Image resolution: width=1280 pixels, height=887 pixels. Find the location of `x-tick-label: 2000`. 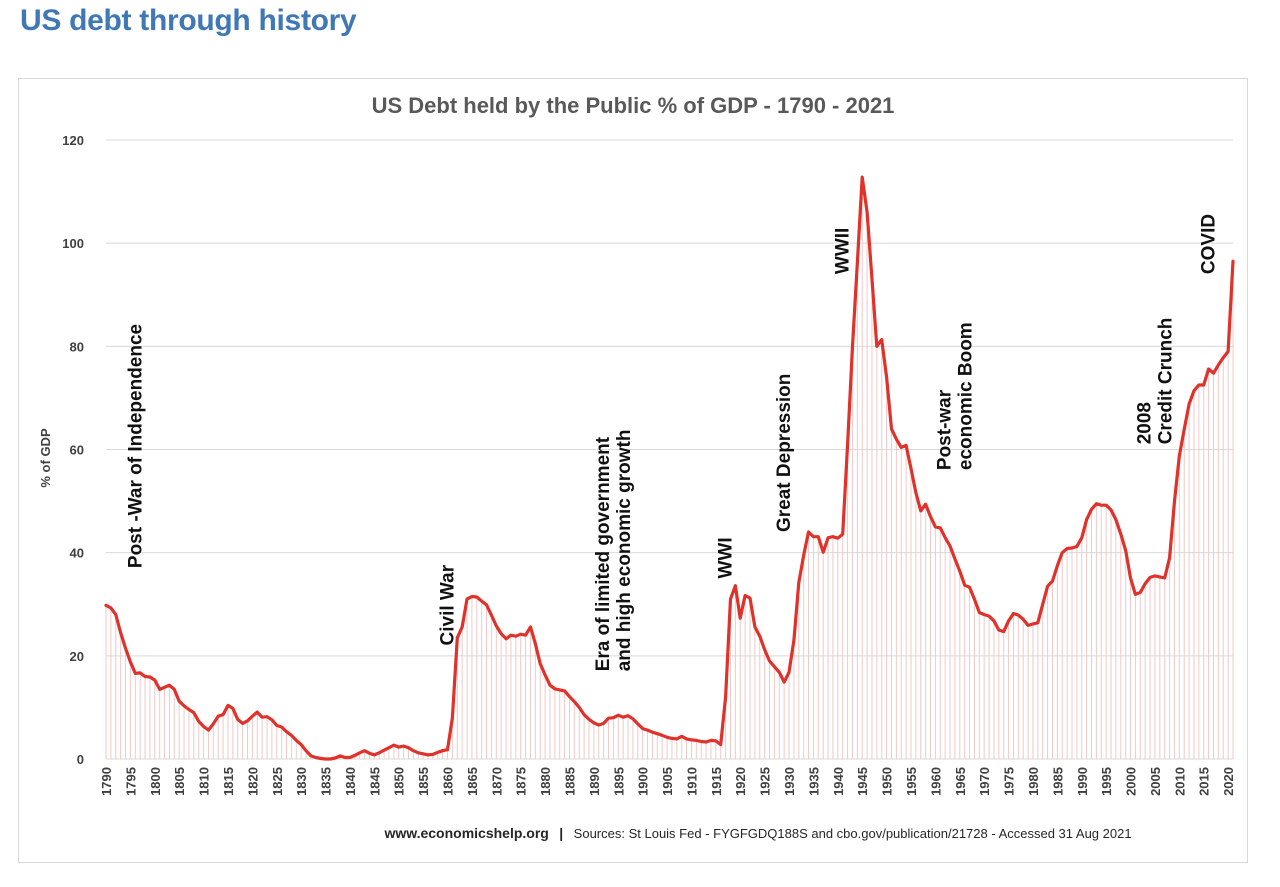

x-tick-label: 2000 is located at coordinates (1131, 781).